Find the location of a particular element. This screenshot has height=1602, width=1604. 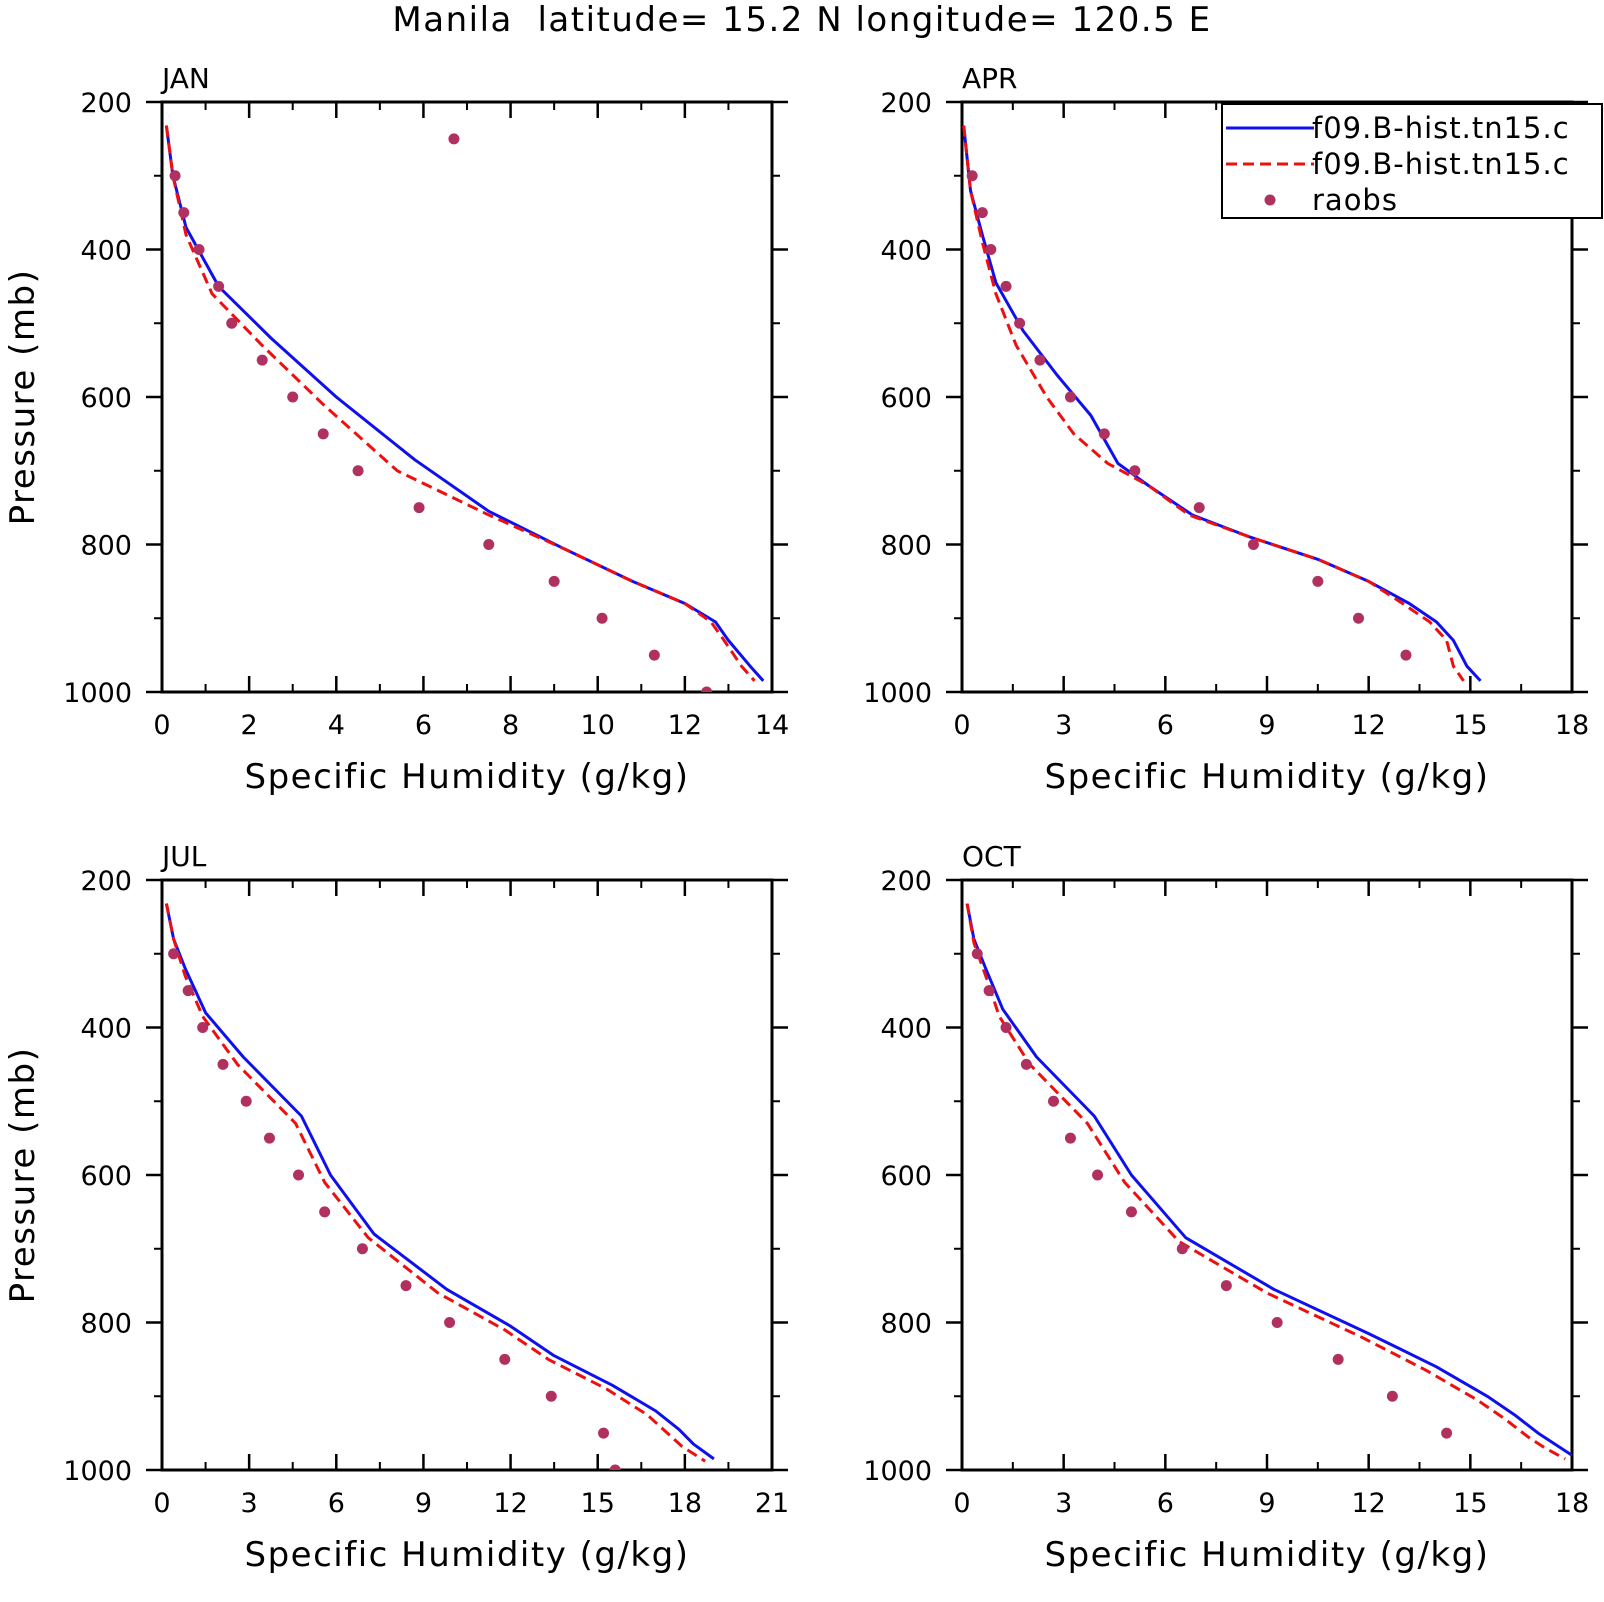

x-tick-label: 4 is located at coordinates (336, 725).